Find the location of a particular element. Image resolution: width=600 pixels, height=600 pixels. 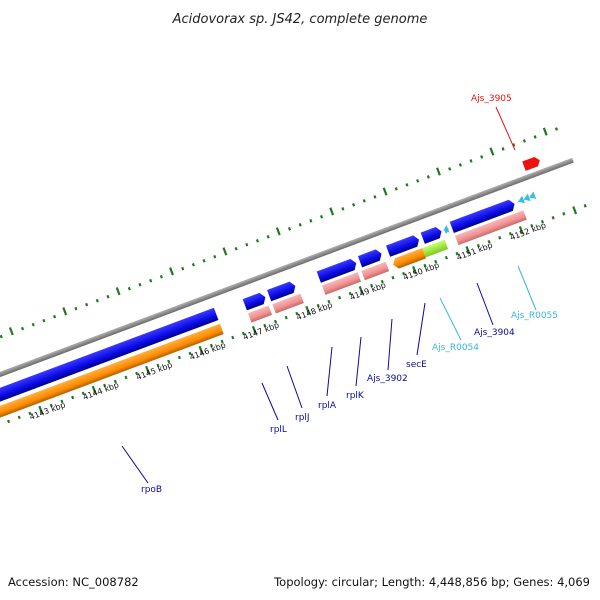

callout-line-rplA is located at coordinates (329, 371).